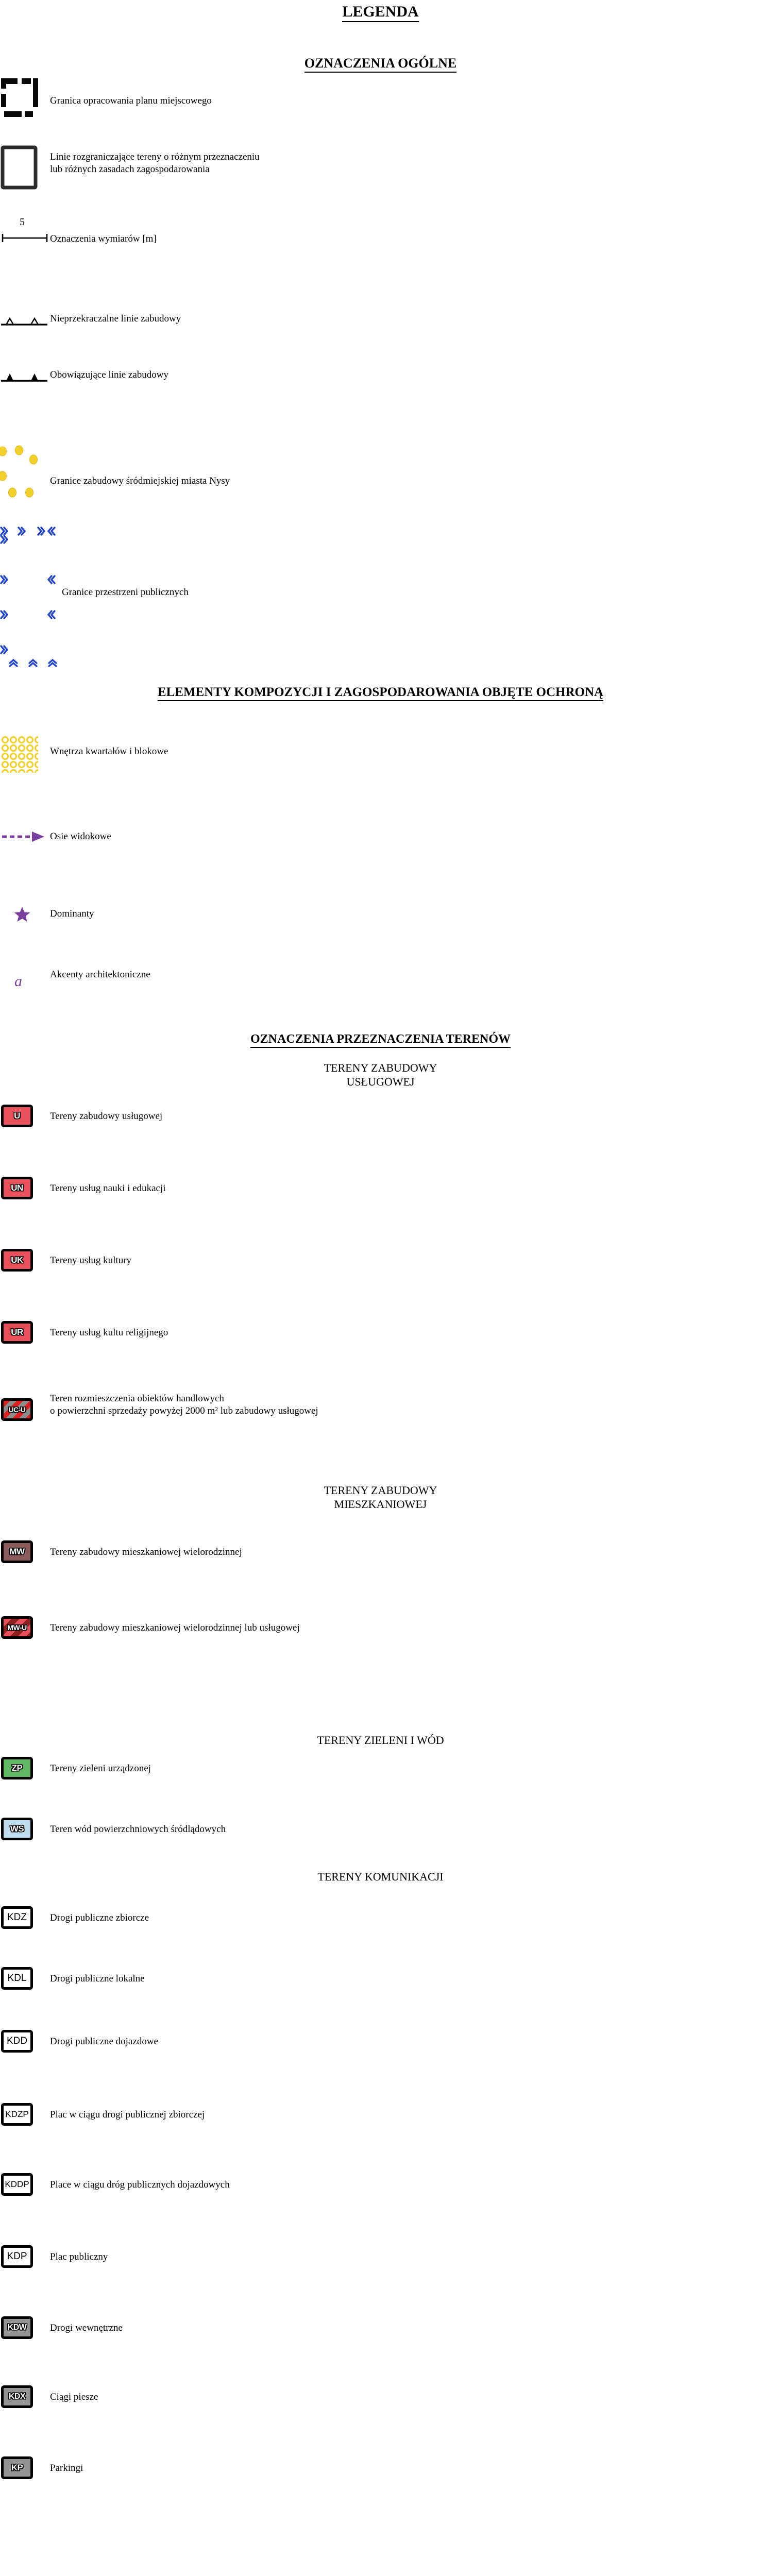 This screenshot has height=2576, width=761. I want to click on terrain-chip-KDD: KDD, so click(17, 2041).